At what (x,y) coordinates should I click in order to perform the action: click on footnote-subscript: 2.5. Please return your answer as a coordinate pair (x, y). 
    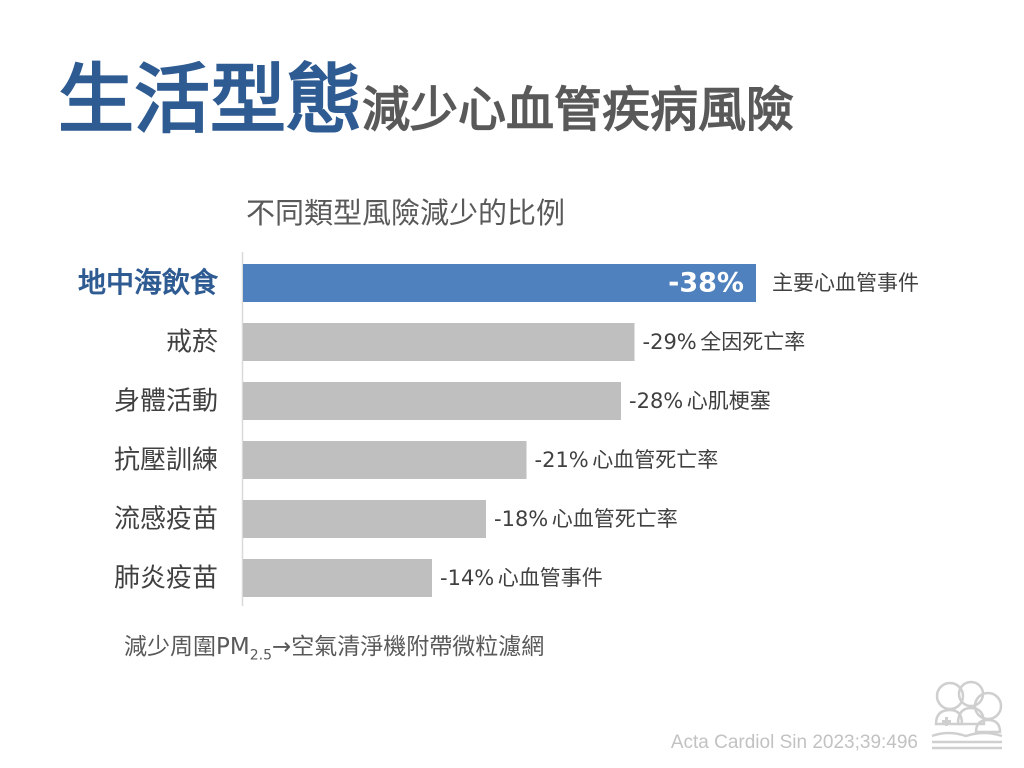
    Looking at the image, I should click on (260, 655).